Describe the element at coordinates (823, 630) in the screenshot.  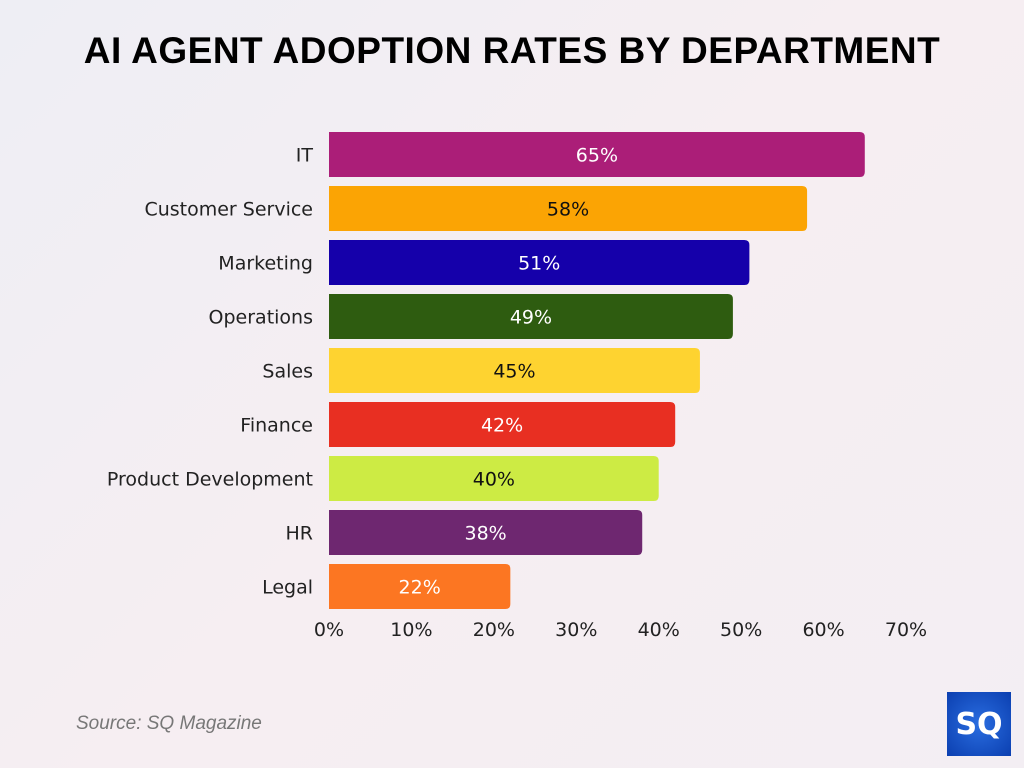
I see `x-tick-label: 60%` at that location.